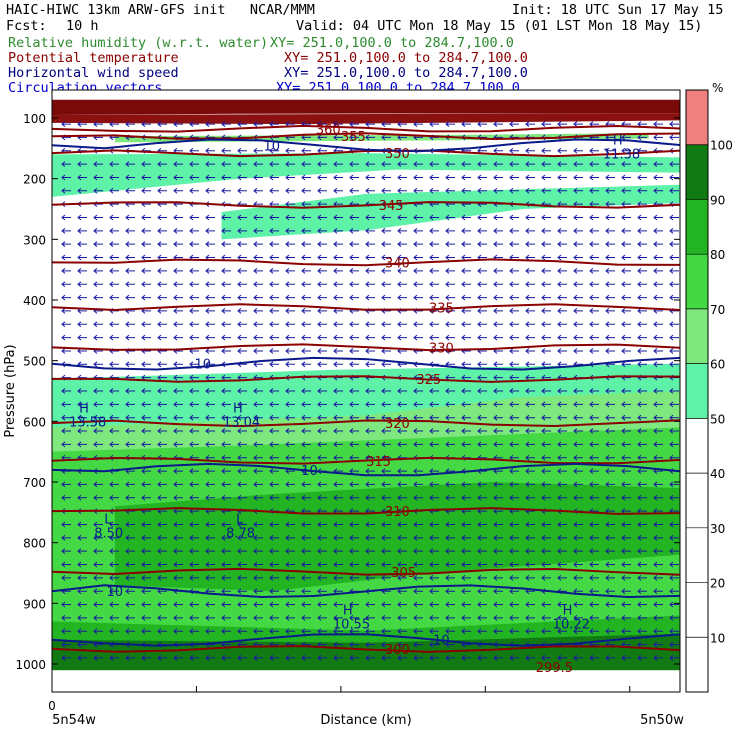  What do you see at coordinates (697, 555) in the screenshot?
I see `colorbar-bin` at bounding box center [697, 555].